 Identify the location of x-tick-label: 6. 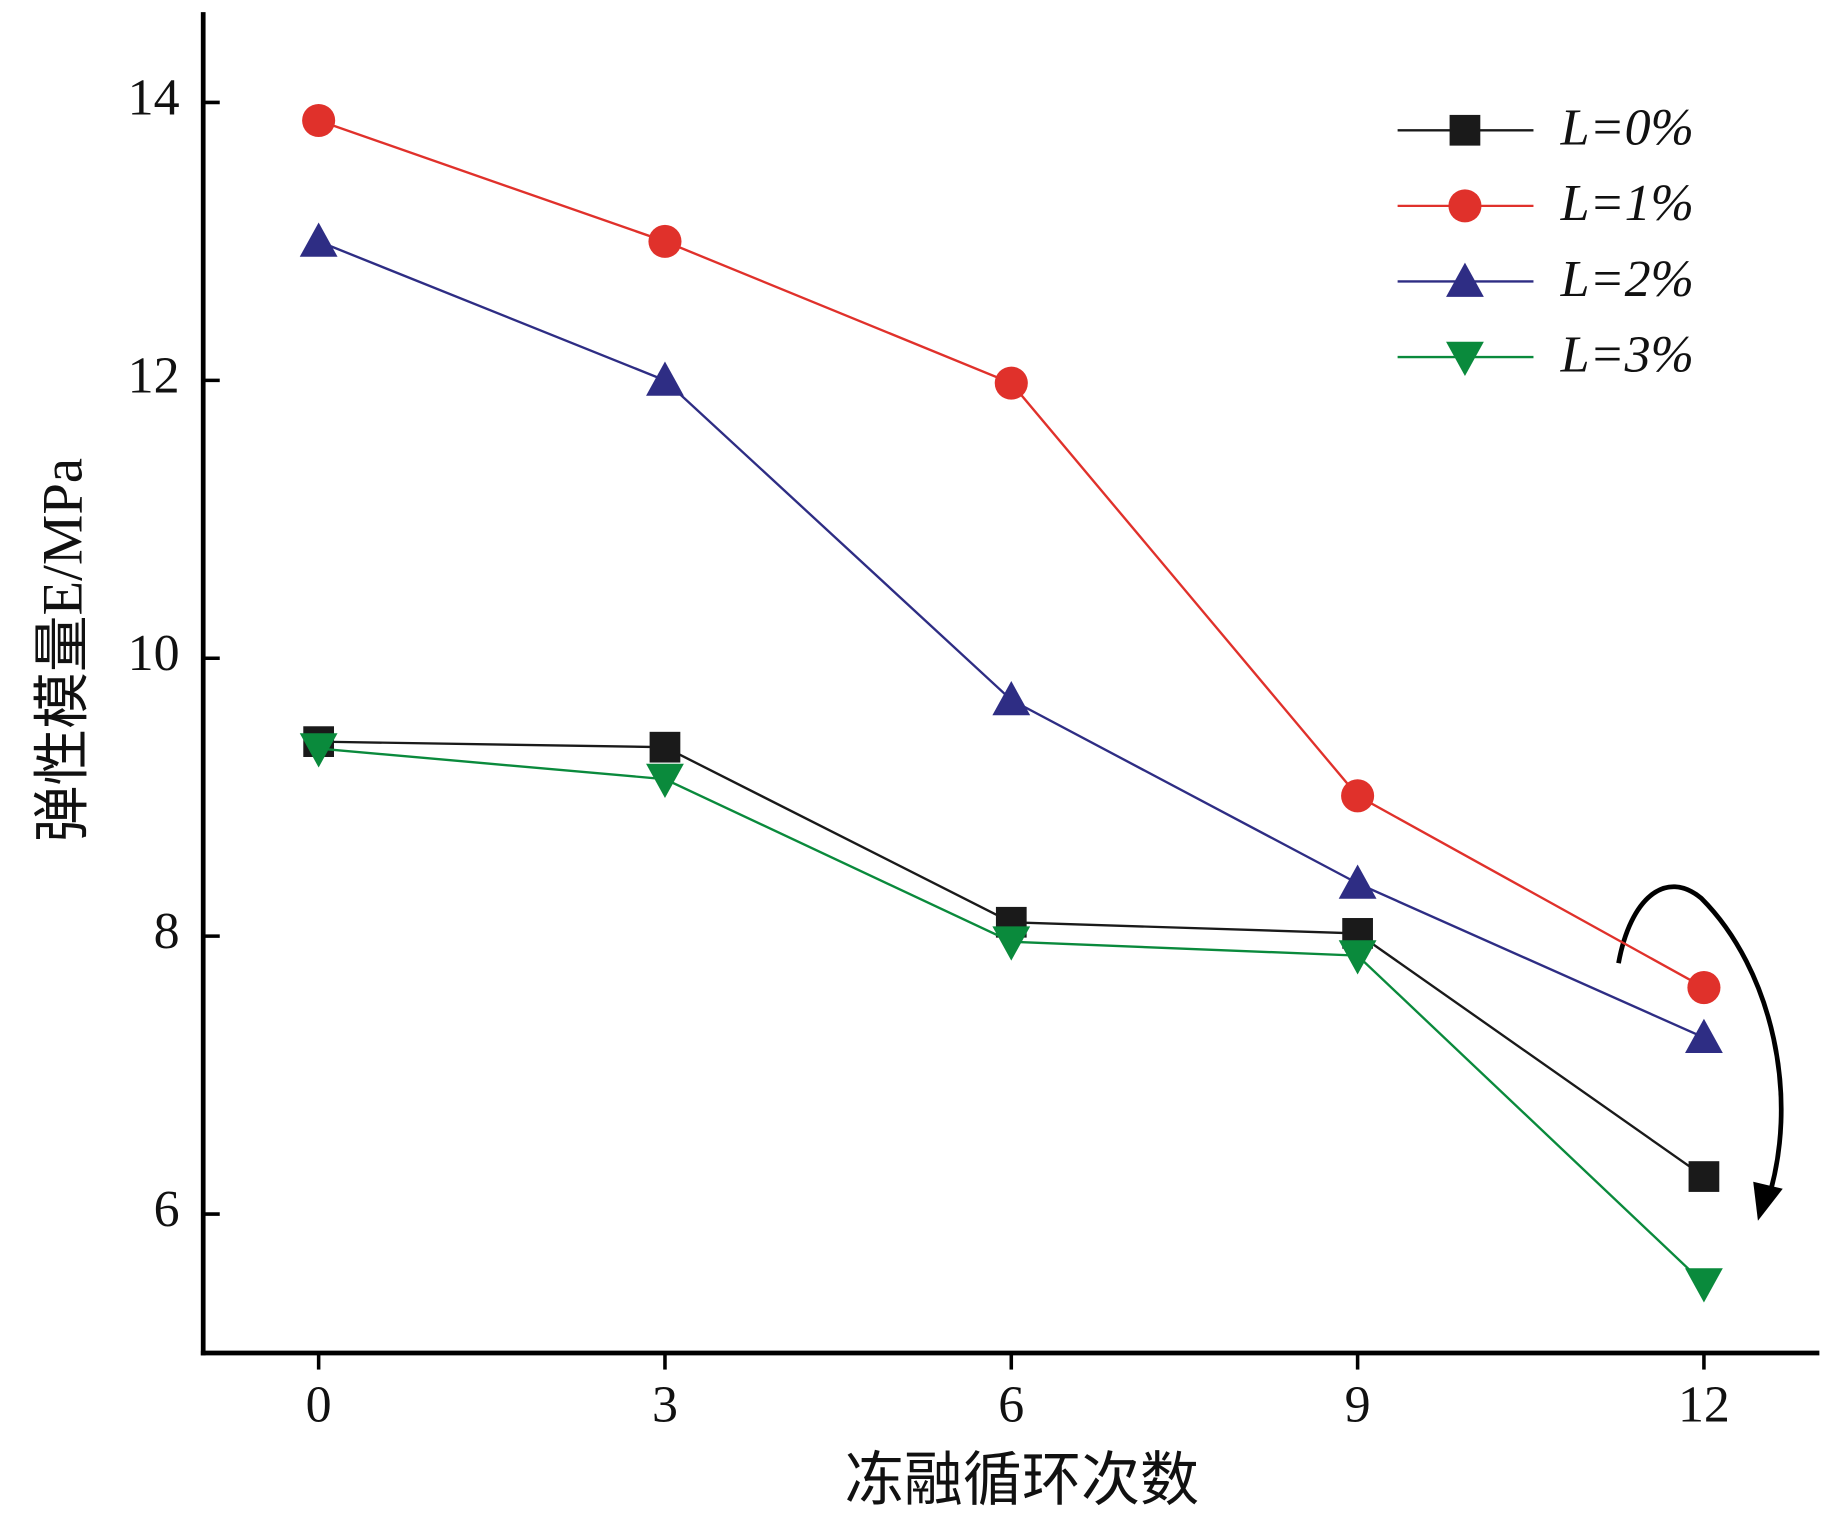
(1011, 1405).